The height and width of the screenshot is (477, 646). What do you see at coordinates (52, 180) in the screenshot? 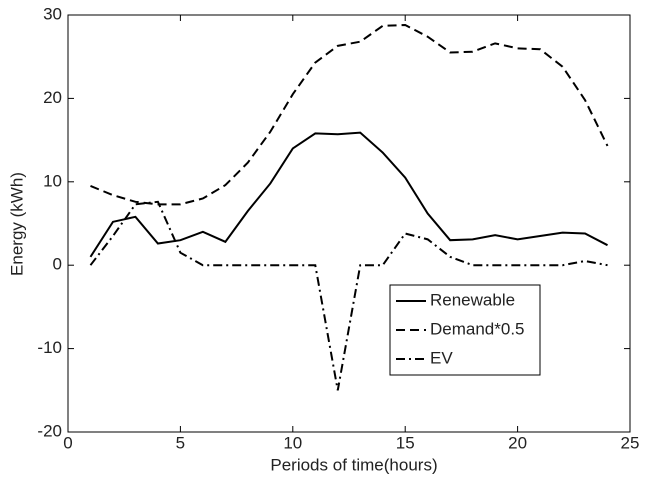
I see `y-tick-label: 10` at bounding box center [52, 180].